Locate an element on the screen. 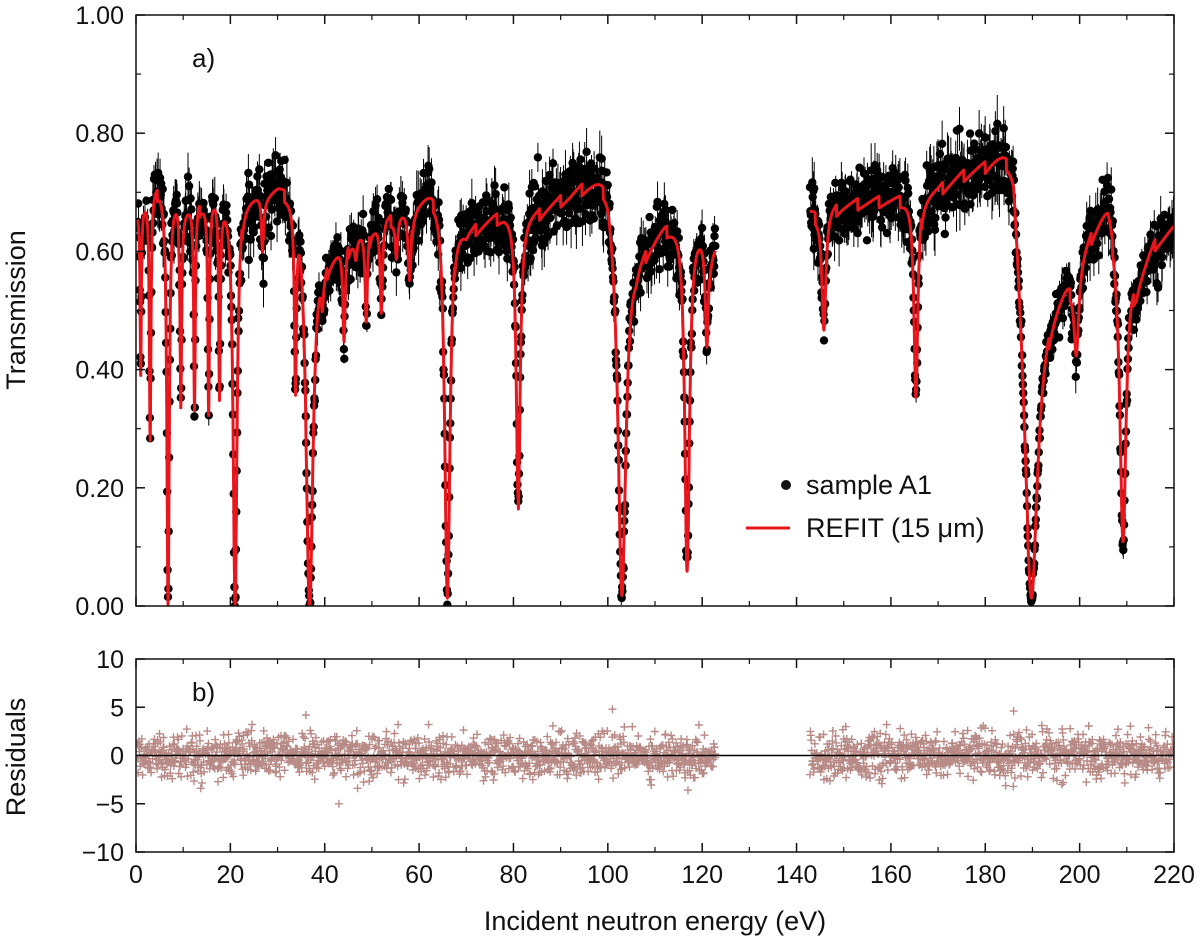  y-tick-label: 1.00 is located at coordinates (99, 16).